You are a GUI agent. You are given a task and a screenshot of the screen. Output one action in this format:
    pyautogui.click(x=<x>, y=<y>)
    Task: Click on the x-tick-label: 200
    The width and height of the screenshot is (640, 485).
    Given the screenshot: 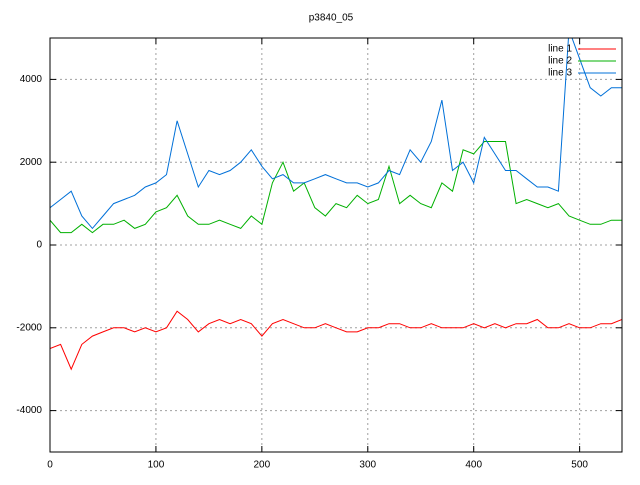 What is the action you would take?
    pyautogui.click(x=262, y=465)
    